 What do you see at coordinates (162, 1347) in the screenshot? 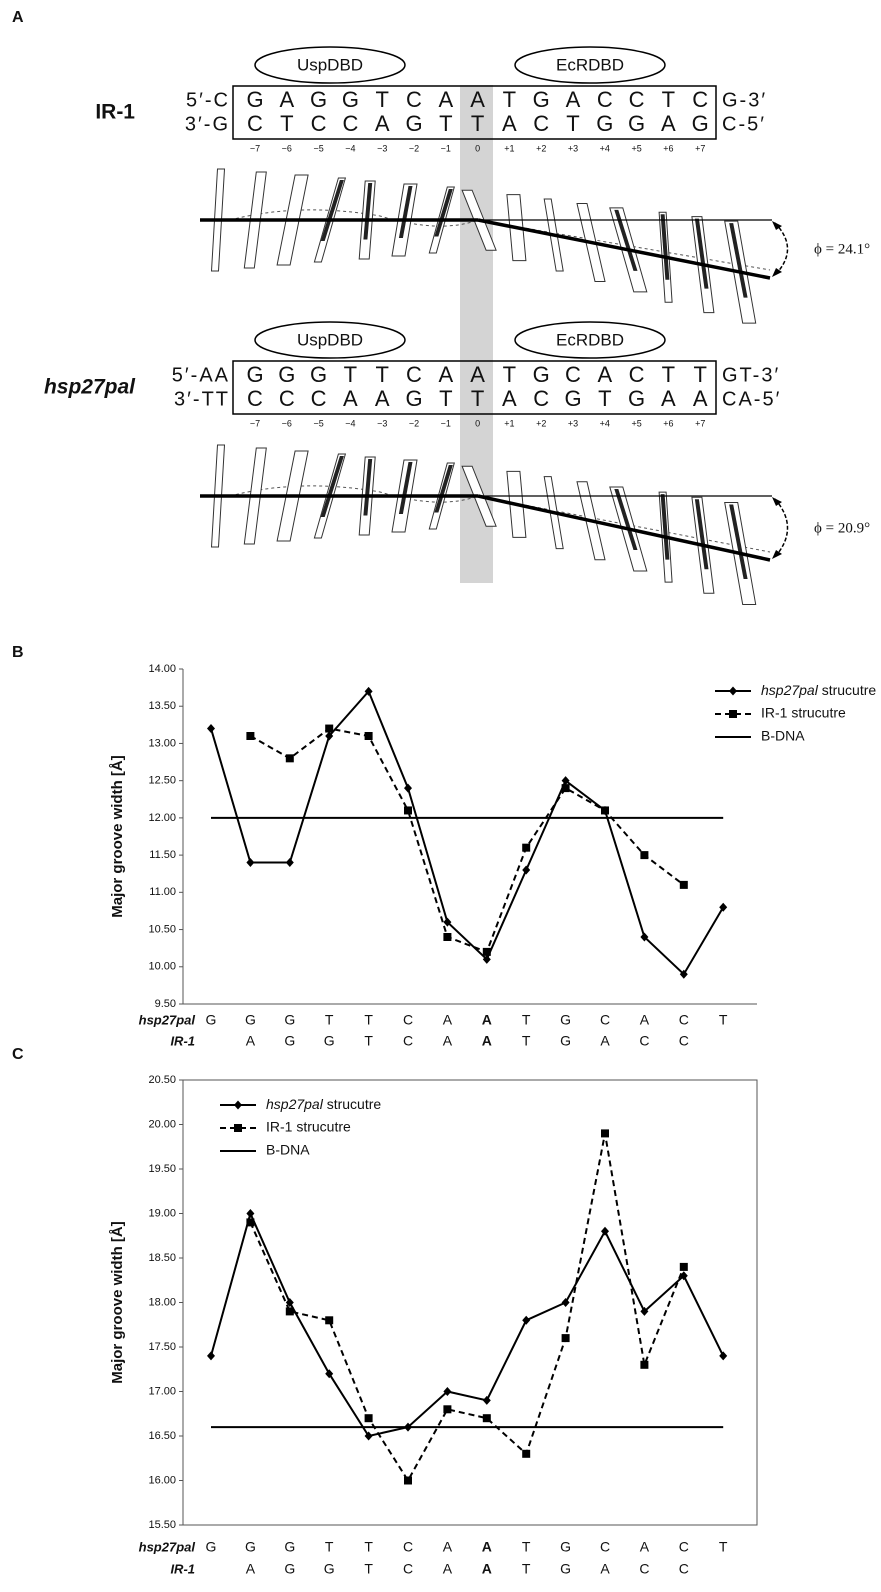
I see `y-tick-label: 17.50` at bounding box center [162, 1347].